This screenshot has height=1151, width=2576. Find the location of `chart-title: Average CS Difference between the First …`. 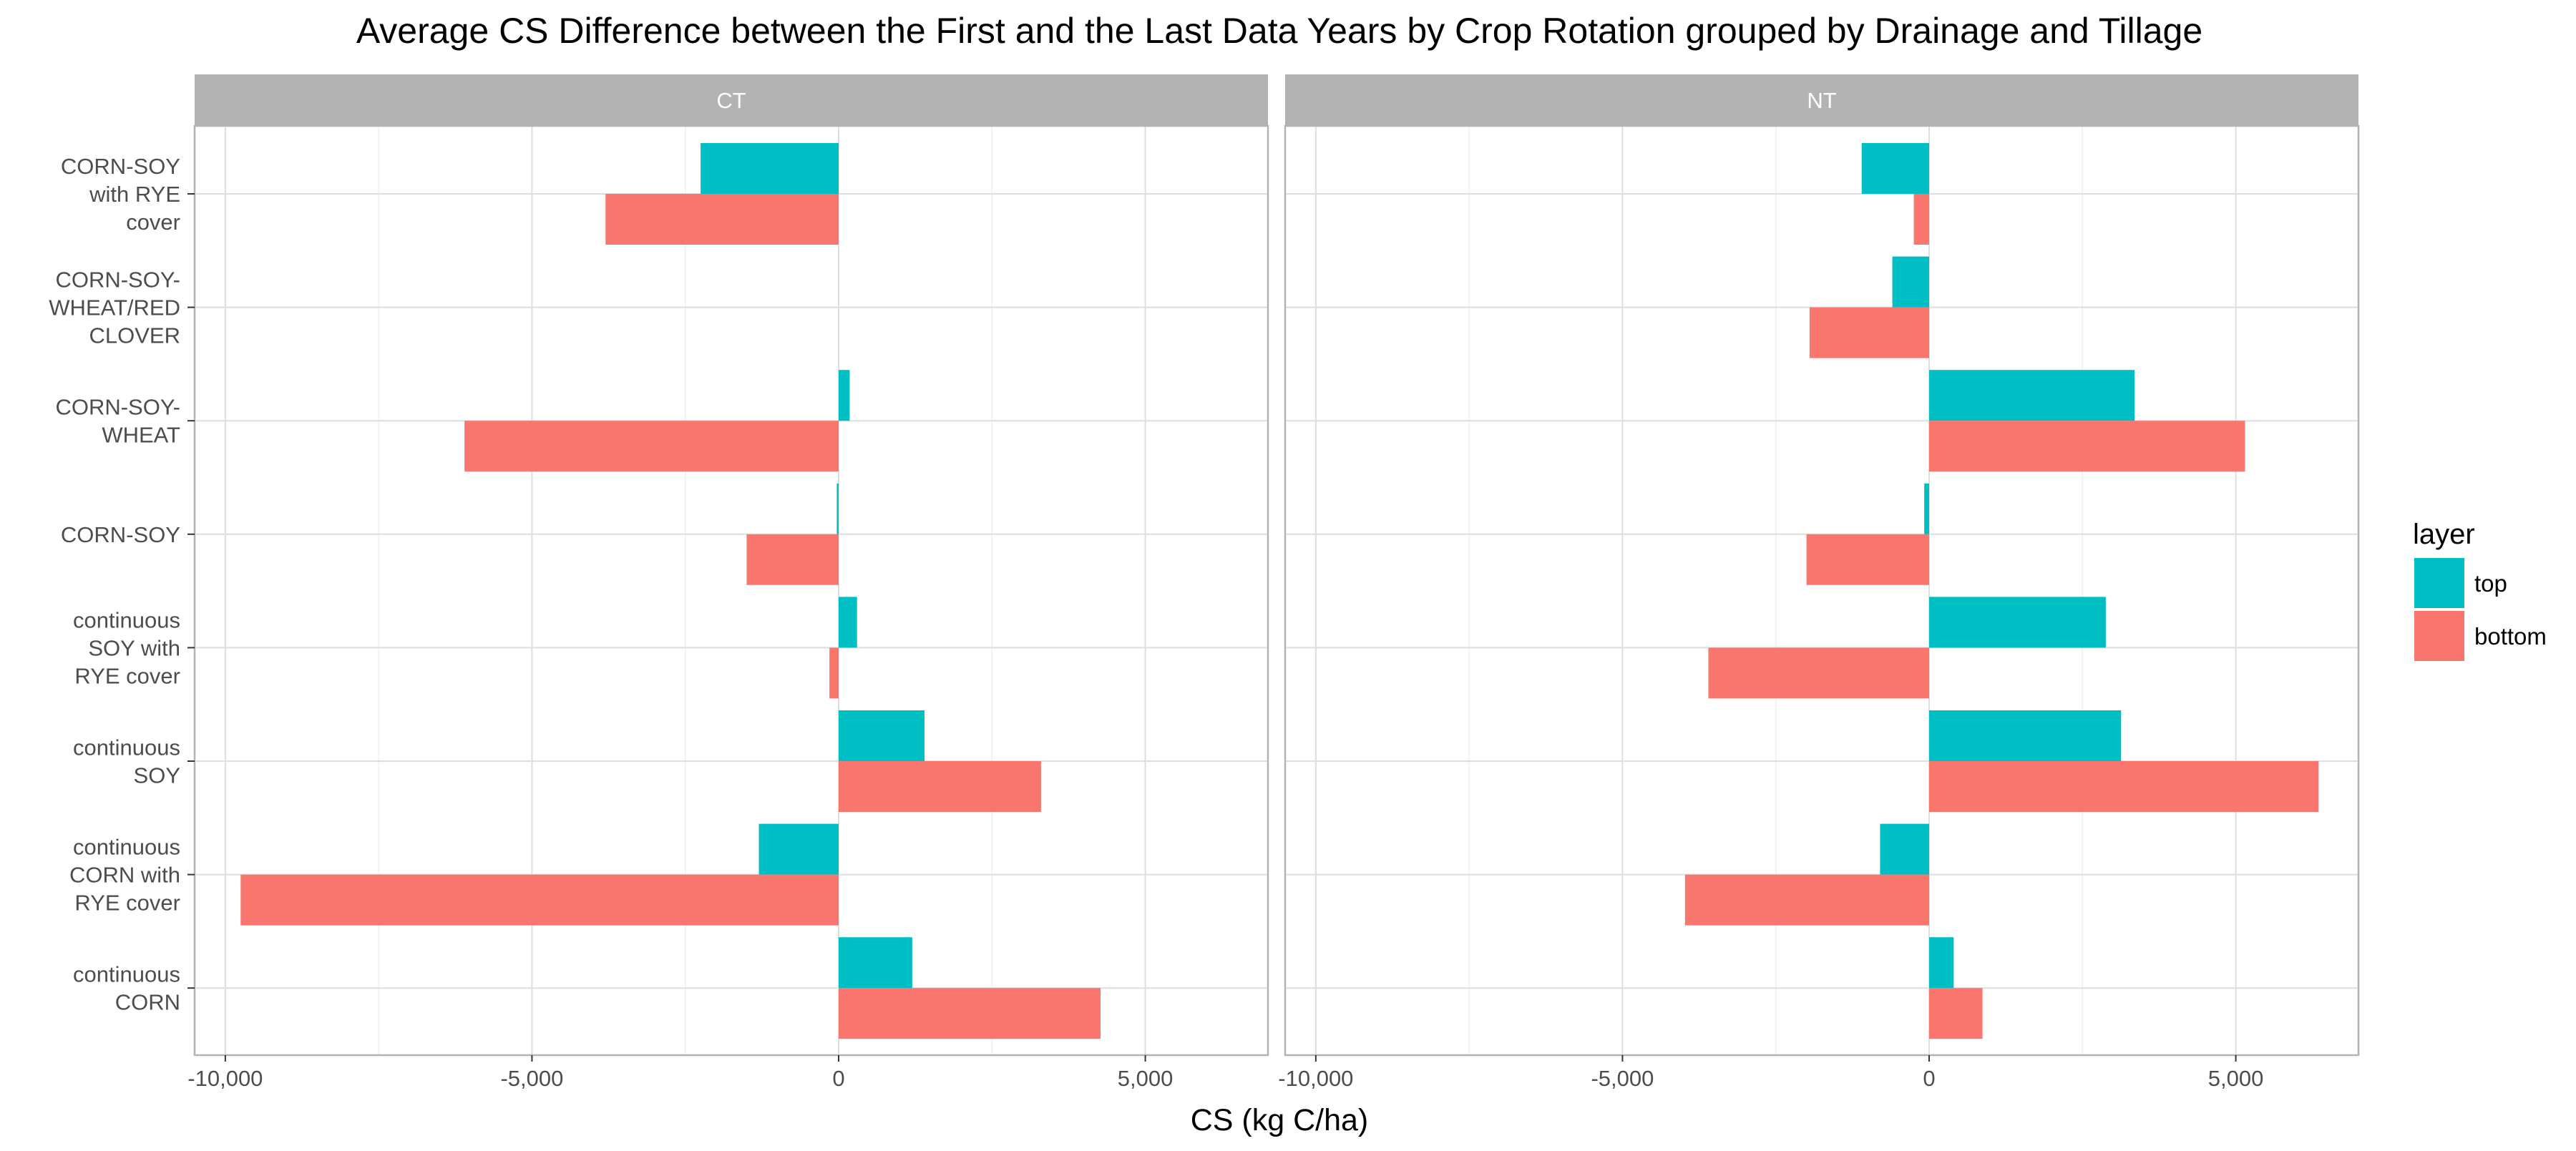

chart-title: Average CS Difference between the First … is located at coordinates (1279, 31).